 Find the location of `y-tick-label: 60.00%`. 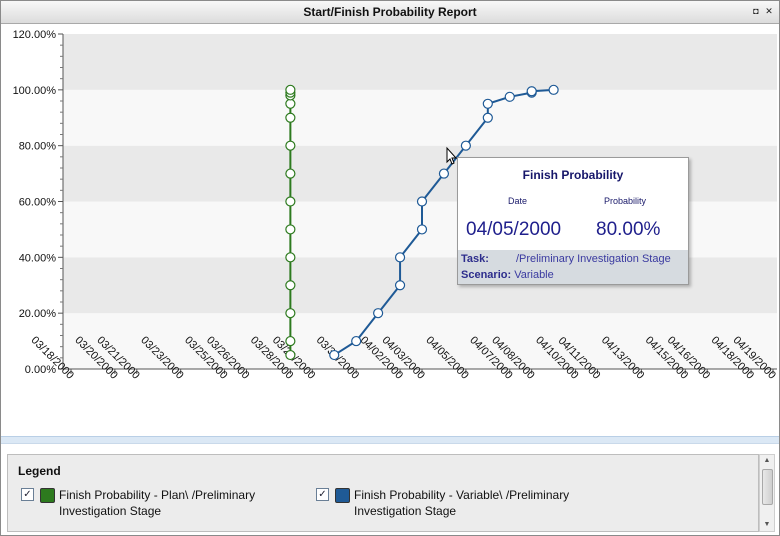

y-tick-label: 60.00% is located at coordinates (38, 203).